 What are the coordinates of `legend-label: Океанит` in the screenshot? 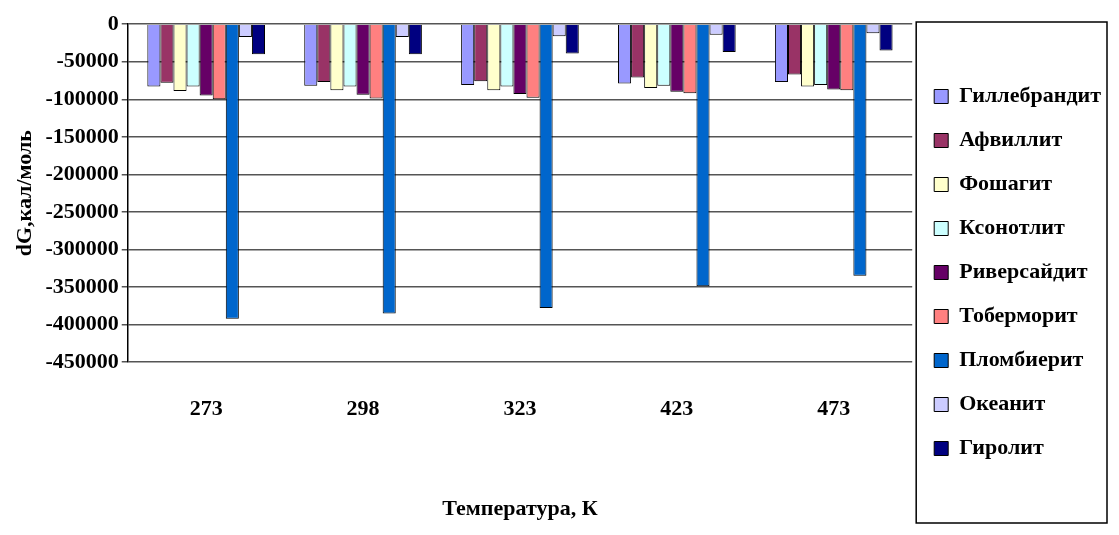 It's located at (1002, 403).